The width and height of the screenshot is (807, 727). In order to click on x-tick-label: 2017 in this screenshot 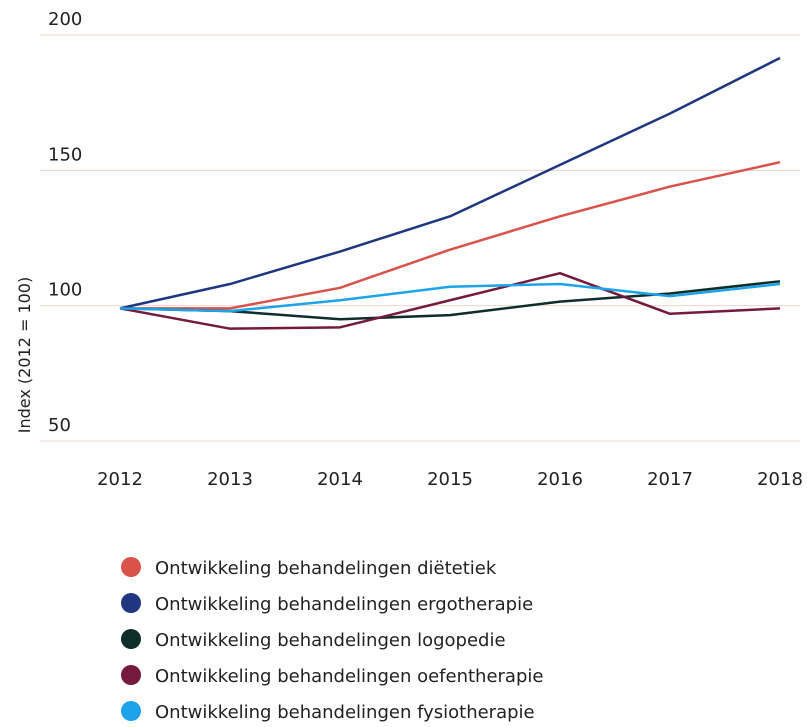, I will do `click(670, 479)`.